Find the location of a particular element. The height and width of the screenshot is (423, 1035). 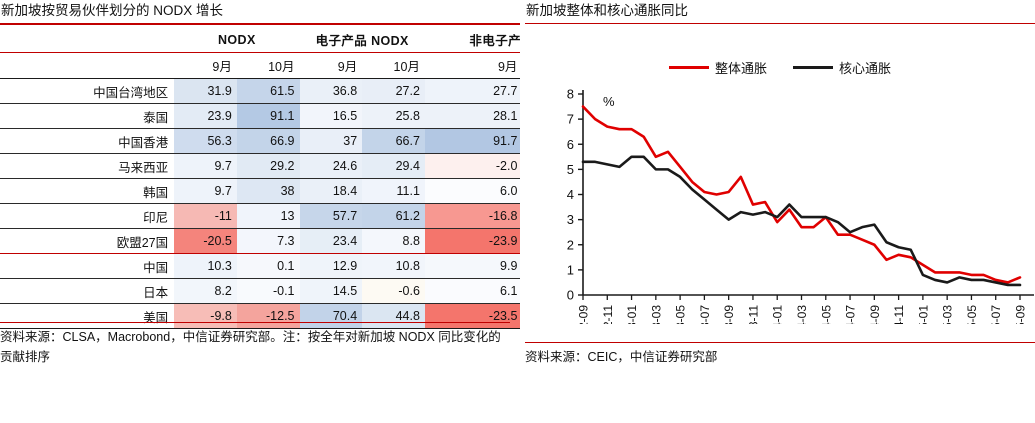

table-cell: 91.1 is located at coordinates (268, 116).